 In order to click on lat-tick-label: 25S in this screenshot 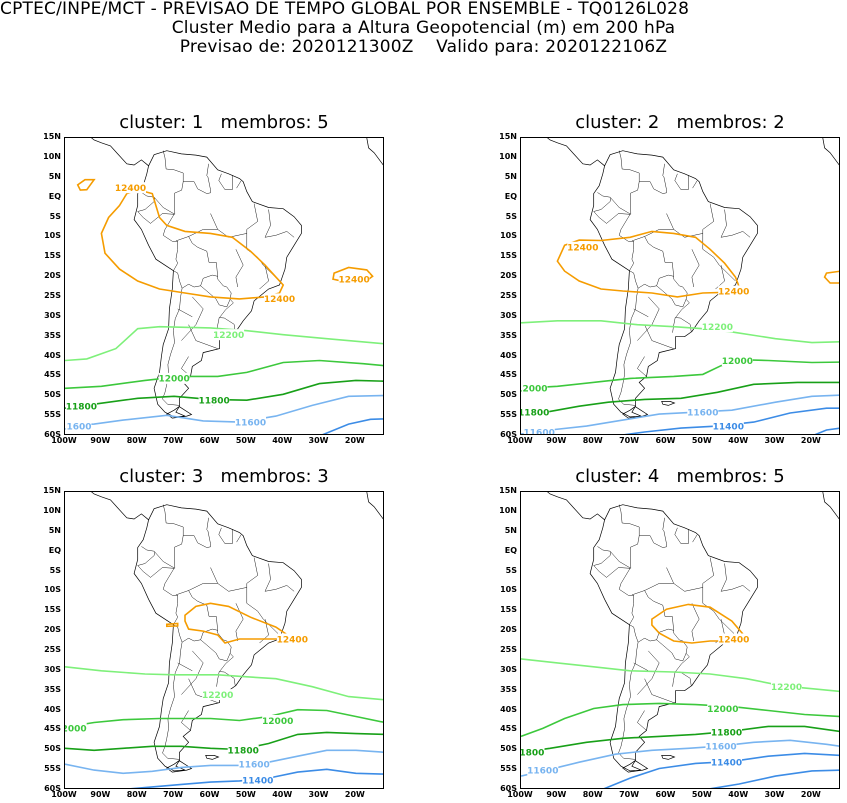, I will do `click(508, 649)`.